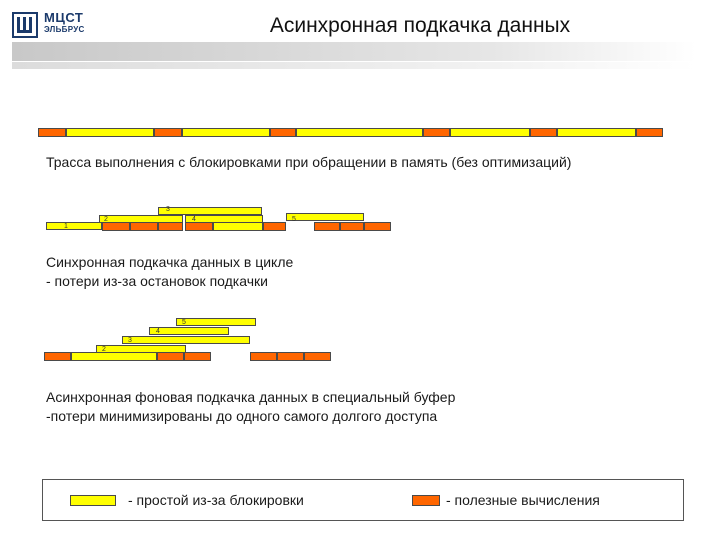 Image resolution: width=720 pixels, height=540 pixels. What do you see at coordinates (170, 262) in the screenshot?
I see `sync-prefetch-caption-1: Синхронная подкачка данных в цикле` at bounding box center [170, 262].